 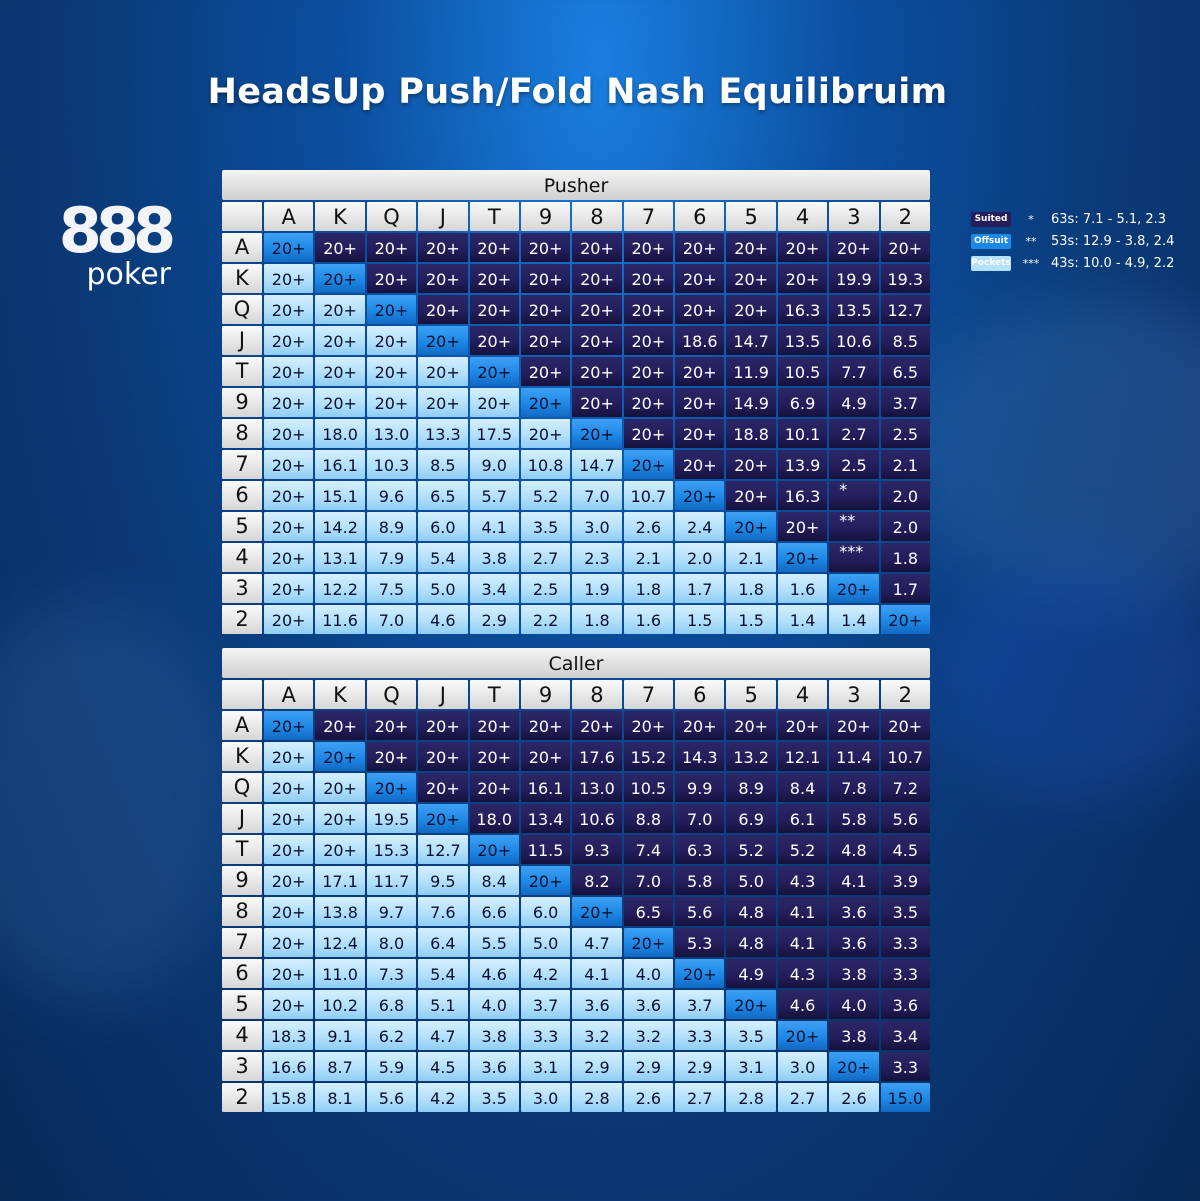 I want to click on hand-cell-suited: **, so click(x=854, y=526).